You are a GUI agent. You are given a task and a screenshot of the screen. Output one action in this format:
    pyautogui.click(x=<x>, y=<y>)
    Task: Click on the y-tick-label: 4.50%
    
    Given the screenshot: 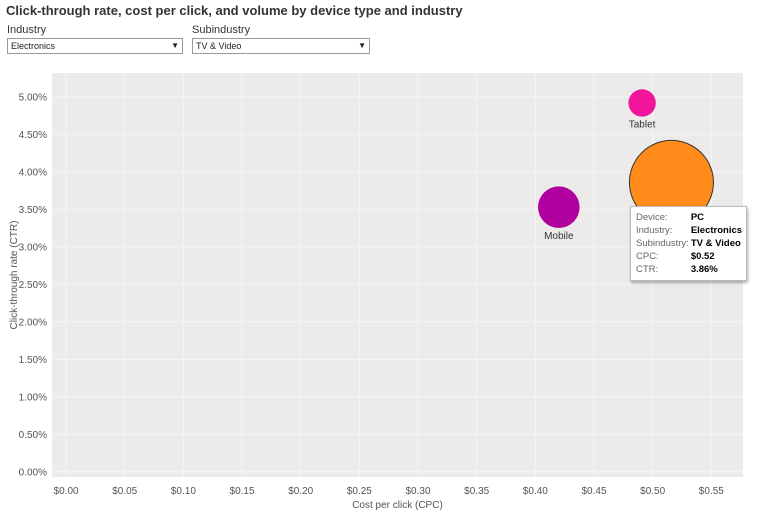 What is the action you would take?
    pyautogui.click(x=33, y=135)
    